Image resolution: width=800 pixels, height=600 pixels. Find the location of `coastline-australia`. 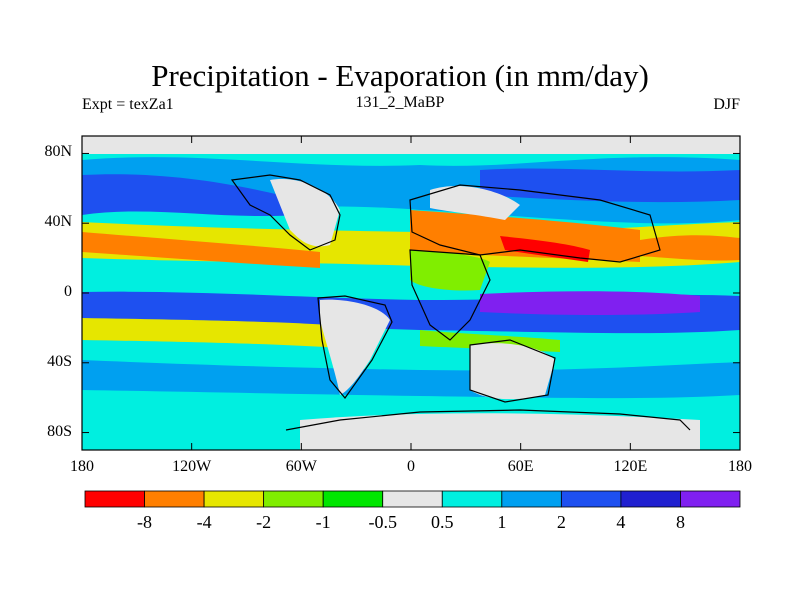

coastline-australia is located at coordinates (512, 371).